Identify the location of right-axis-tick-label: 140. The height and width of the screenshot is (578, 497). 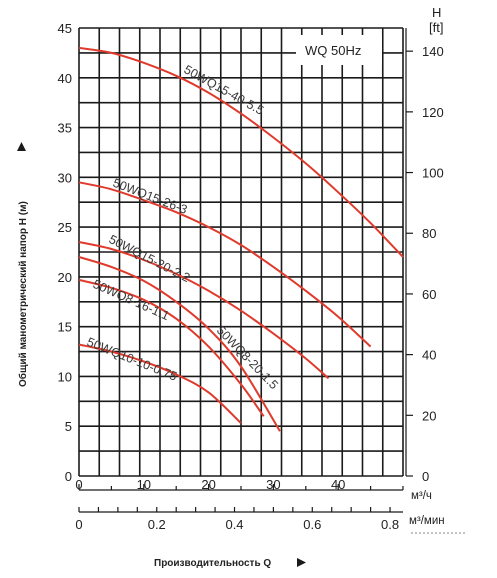
(433, 51).